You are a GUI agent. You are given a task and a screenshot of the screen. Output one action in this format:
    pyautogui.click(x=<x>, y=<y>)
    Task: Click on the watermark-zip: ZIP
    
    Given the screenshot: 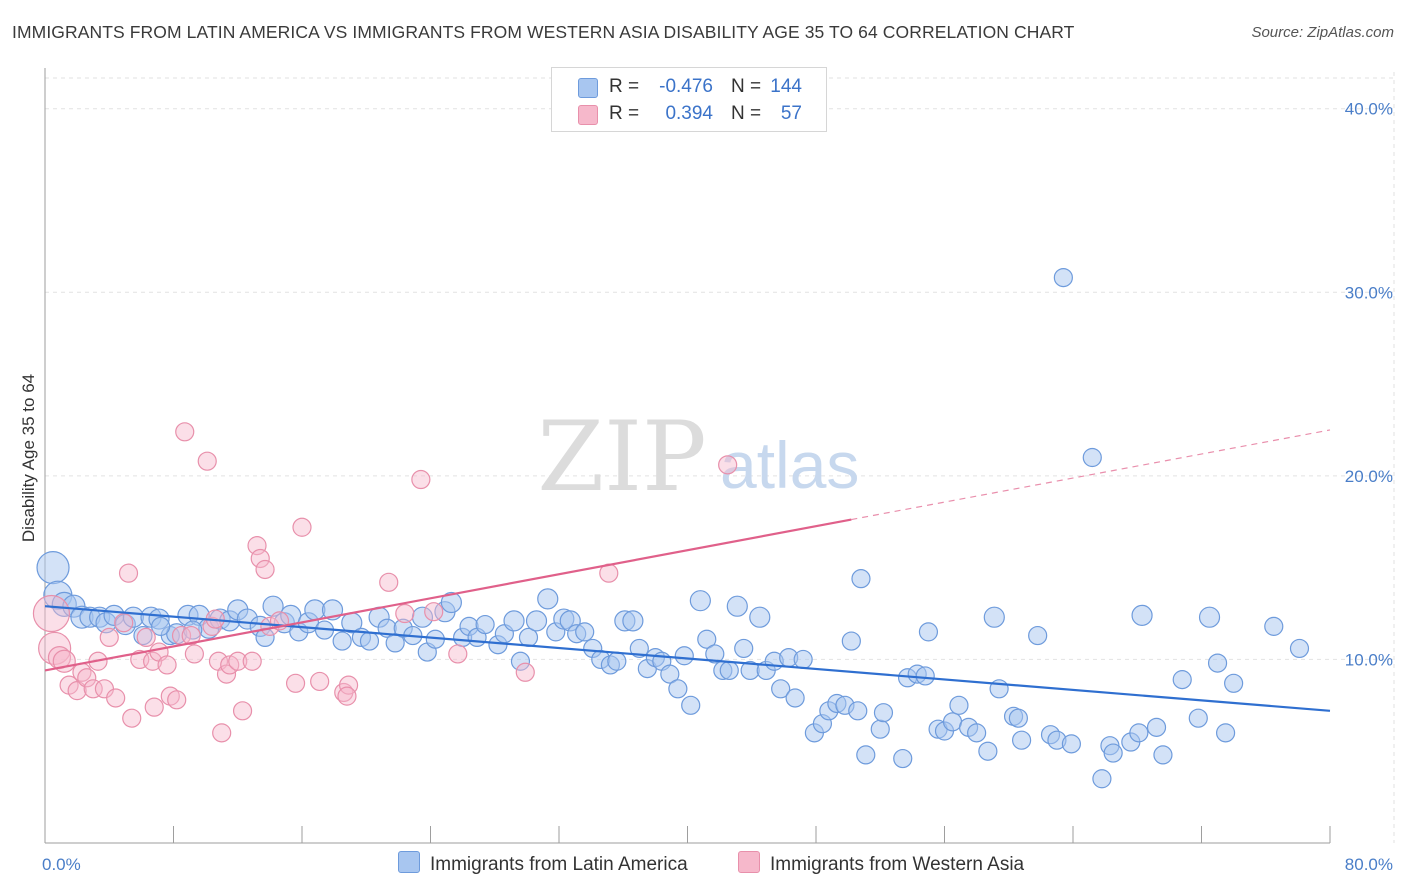 What is the action you would take?
    pyautogui.click(x=621, y=457)
    